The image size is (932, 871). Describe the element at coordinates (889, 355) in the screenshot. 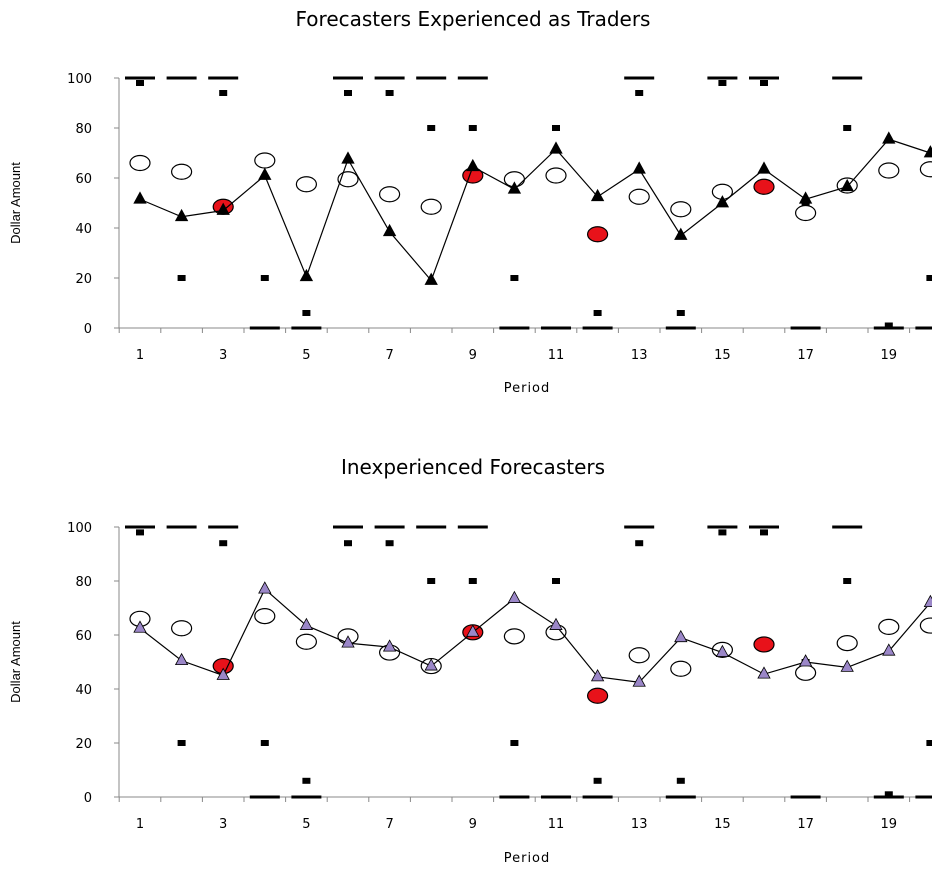

I see `x-tick-label: 19` at that location.